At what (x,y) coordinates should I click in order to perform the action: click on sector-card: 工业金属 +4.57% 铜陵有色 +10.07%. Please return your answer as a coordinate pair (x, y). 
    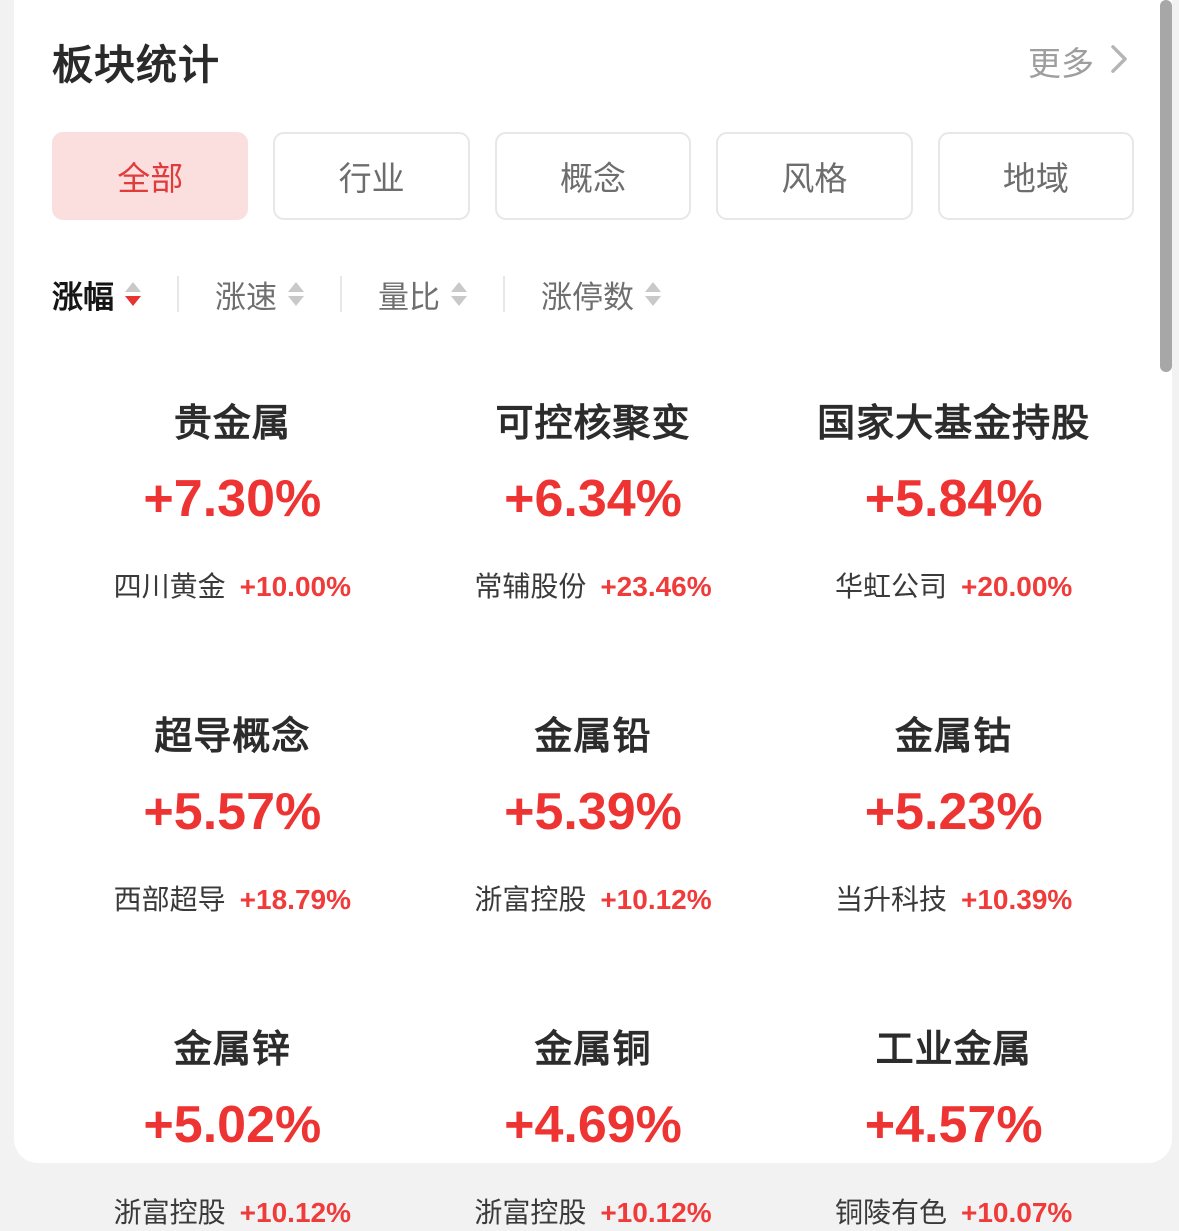
    Looking at the image, I should click on (953, 1124).